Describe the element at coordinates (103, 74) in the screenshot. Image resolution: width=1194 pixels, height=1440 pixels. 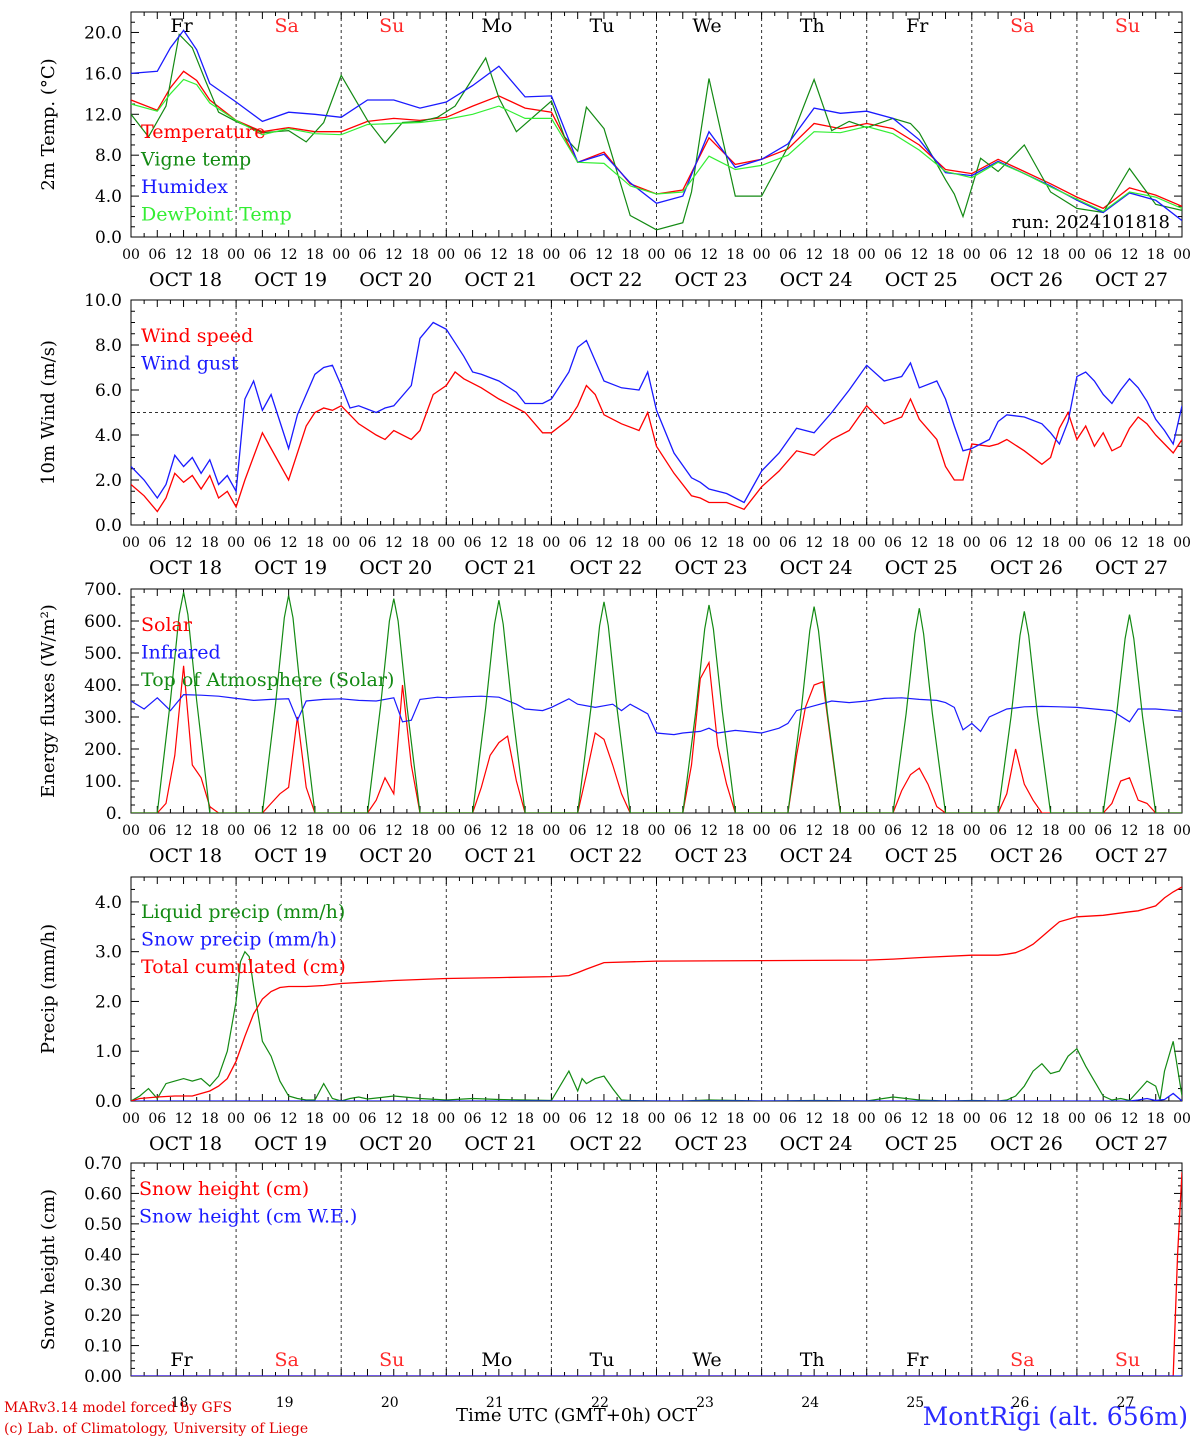
I see `y-tick-label: 16.0` at that location.